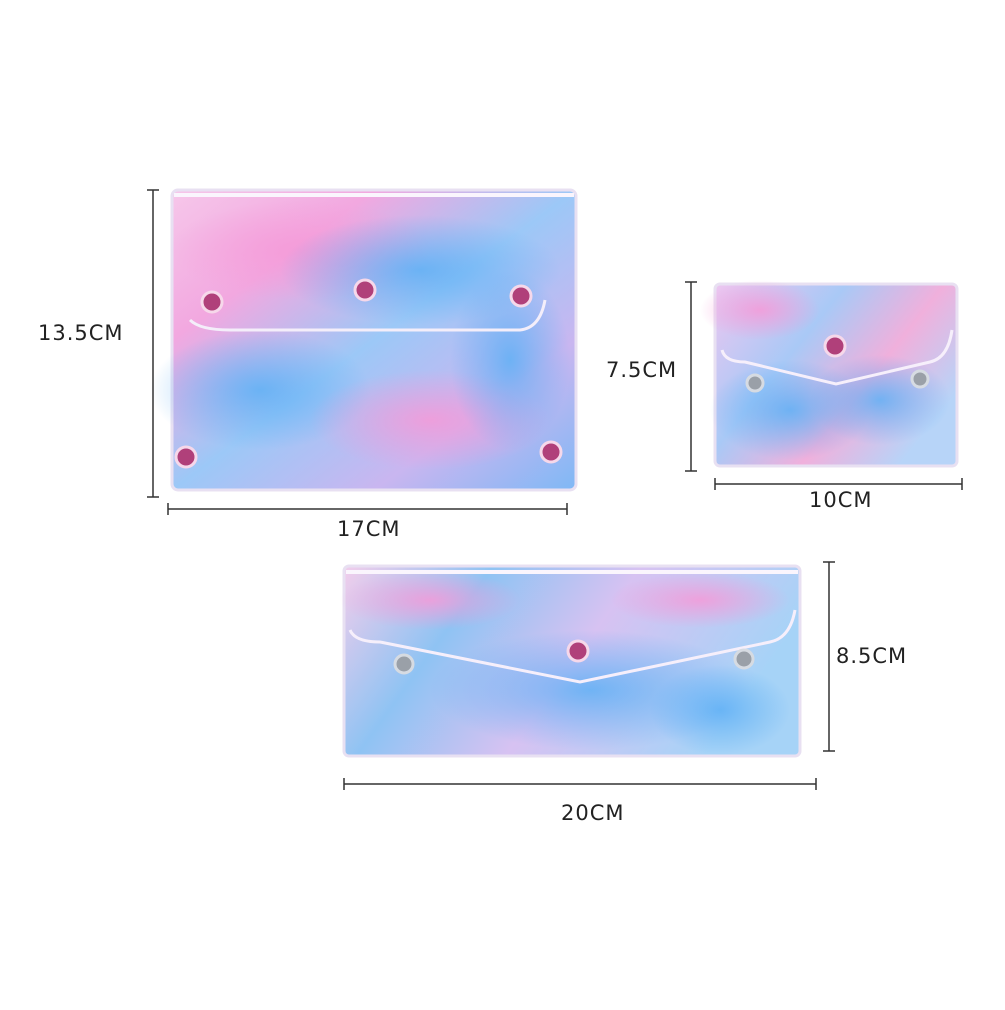 The image size is (1005, 1010). Describe the element at coordinates (81, 333) in the screenshot. I see `large-pouch-height-label: 13.5CM` at that location.